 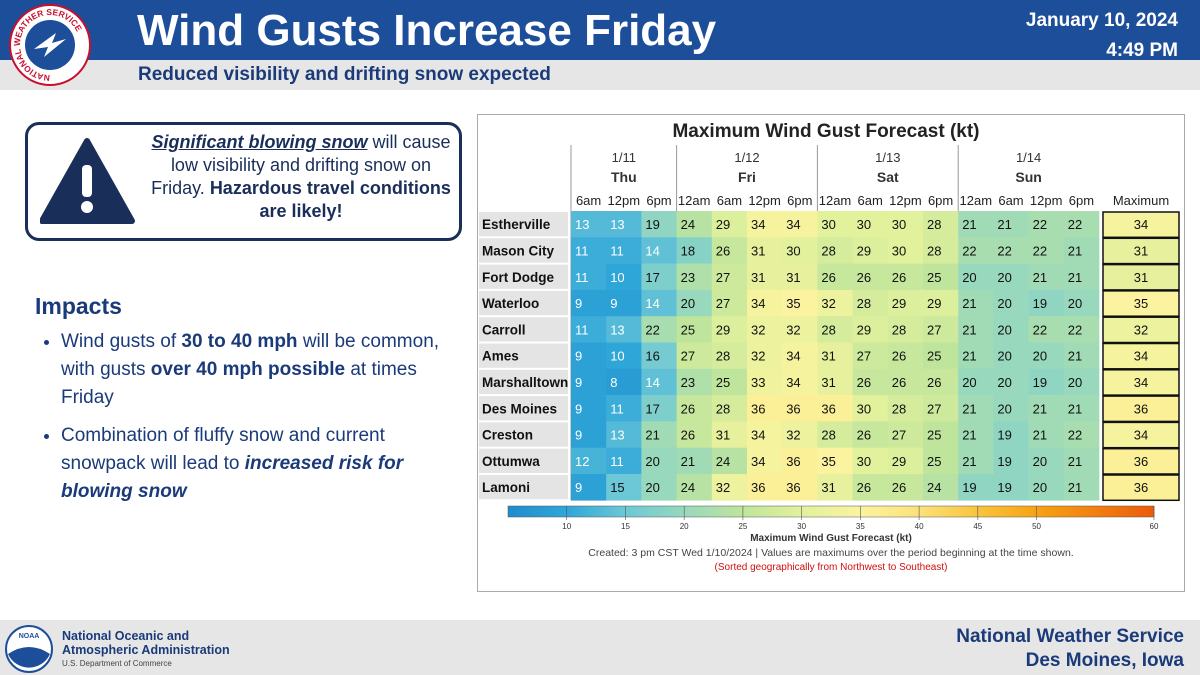 I want to click on gust-value: 13, so click(x=617, y=224).